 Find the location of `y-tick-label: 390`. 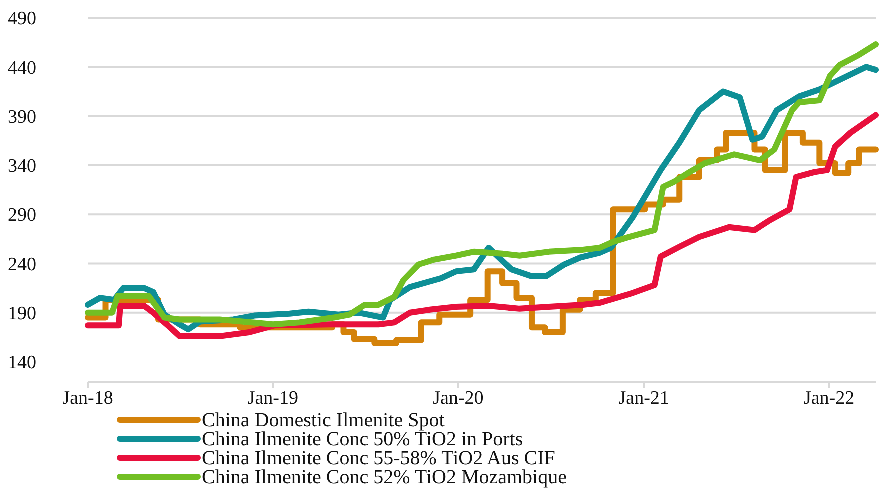

y-tick-label: 390 is located at coordinates (22, 117).